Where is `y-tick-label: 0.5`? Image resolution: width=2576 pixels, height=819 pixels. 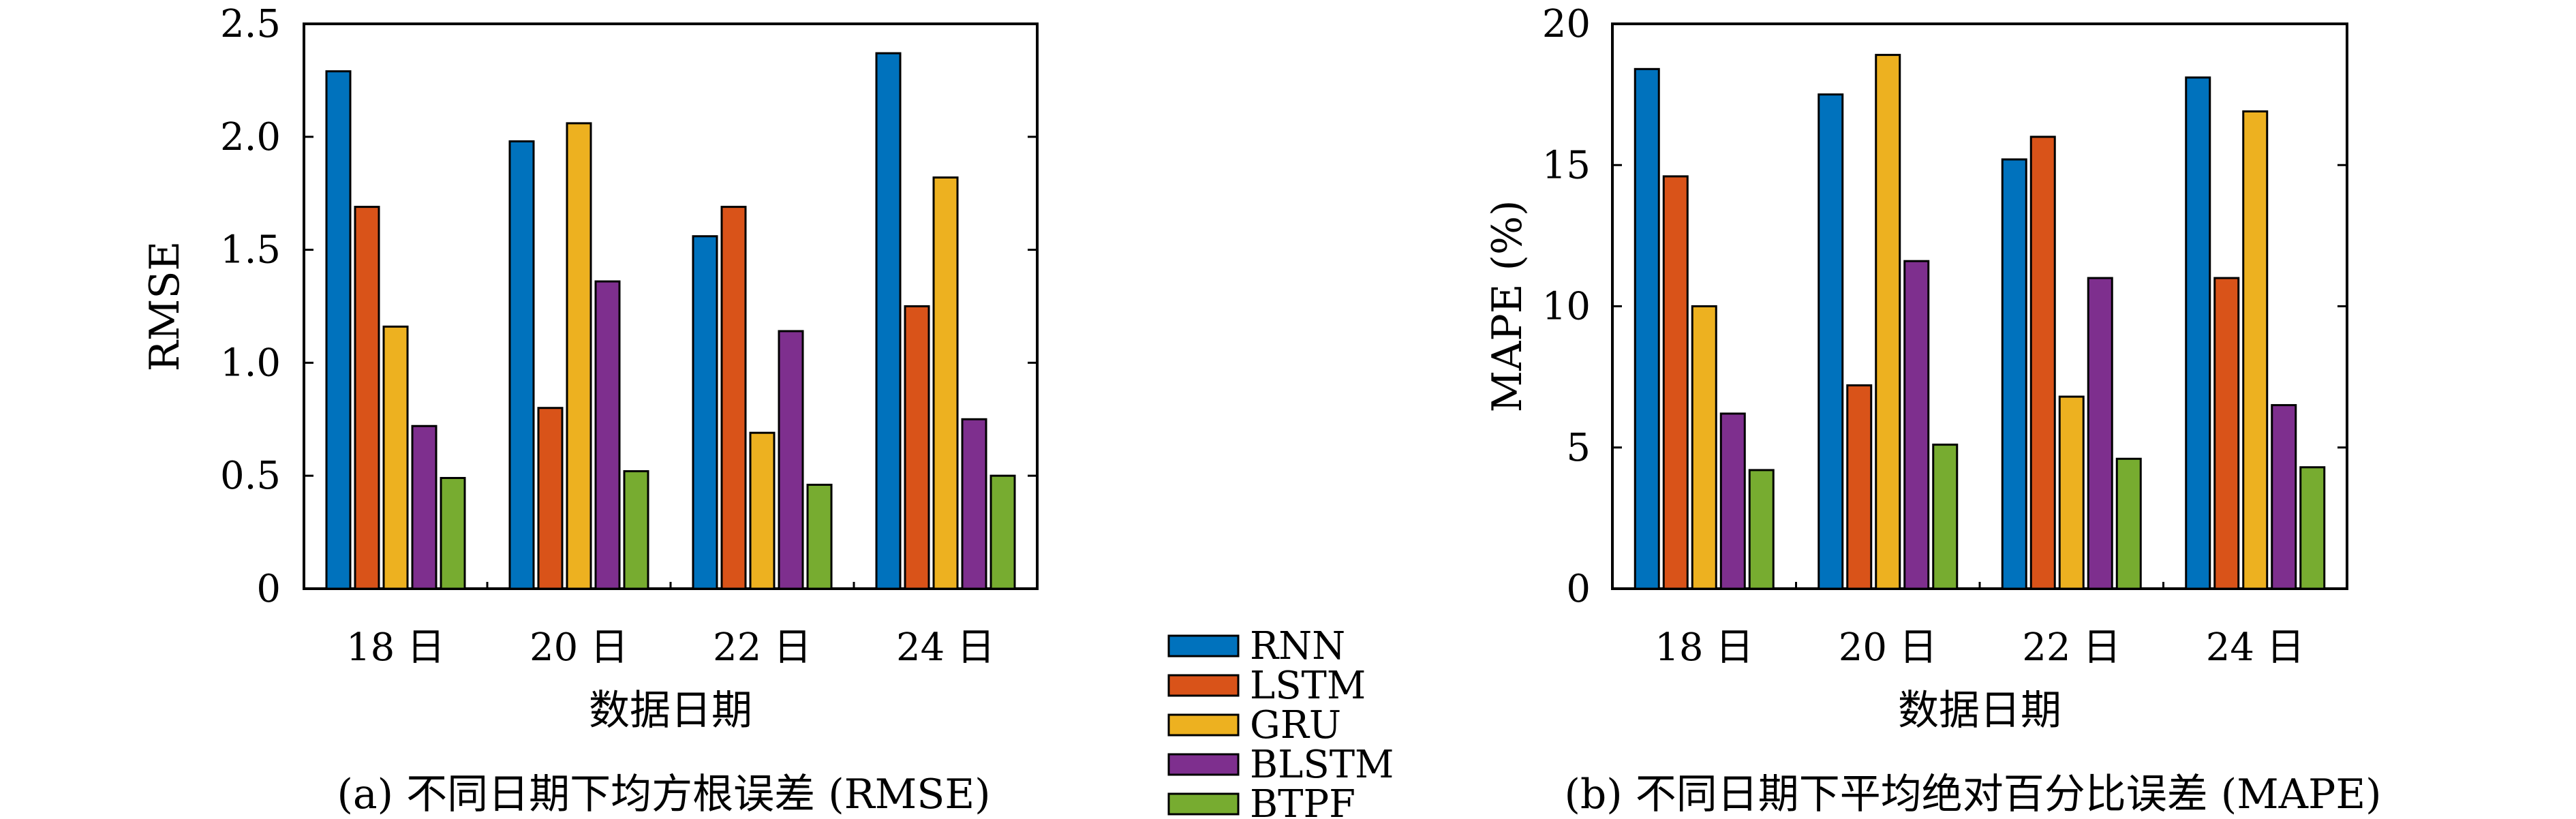
y-tick-label: 0.5 is located at coordinates (250, 476).